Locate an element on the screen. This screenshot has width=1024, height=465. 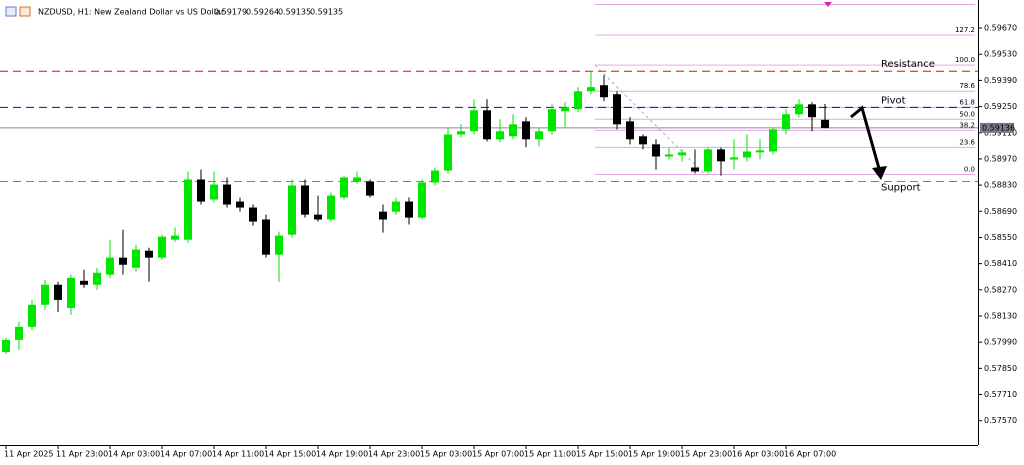
y-tick-label: 0.57710 is located at coordinates (1000, 394).